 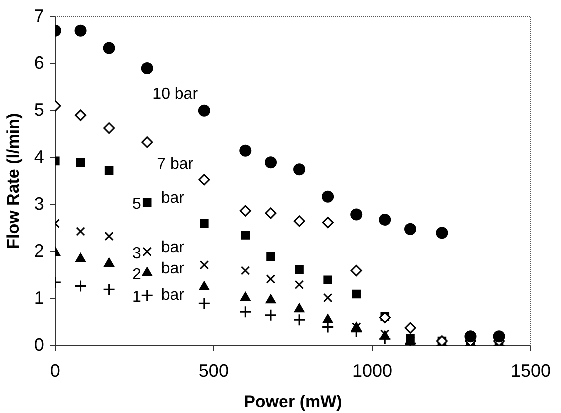 What do you see at coordinates (213, 370) in the screenshot?
I see `x-tick-label: 500` at bounding box center [213, 370].